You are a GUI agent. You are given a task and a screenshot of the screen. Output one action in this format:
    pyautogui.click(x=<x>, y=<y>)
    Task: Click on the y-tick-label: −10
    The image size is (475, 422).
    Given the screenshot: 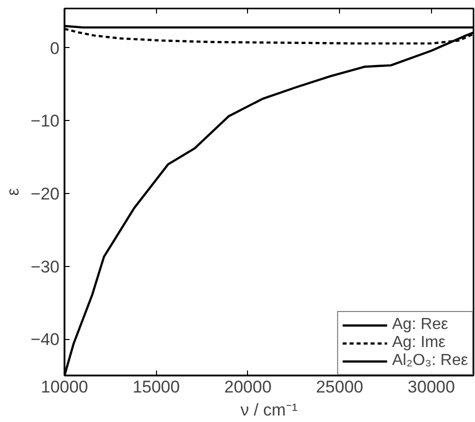 What is the action you would take?
    pyautogui.click(x=45, y=121)
    